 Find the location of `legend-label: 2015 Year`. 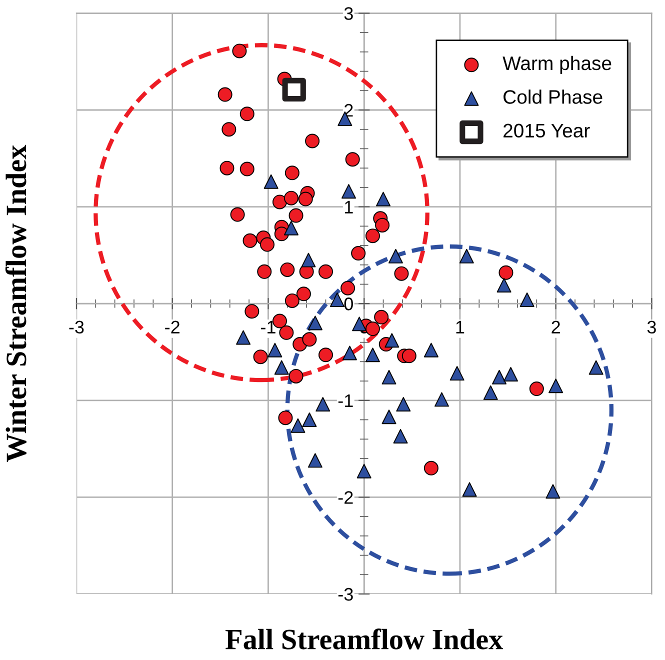

legend-label: 2015 Year is located at coordinates (547, 131).